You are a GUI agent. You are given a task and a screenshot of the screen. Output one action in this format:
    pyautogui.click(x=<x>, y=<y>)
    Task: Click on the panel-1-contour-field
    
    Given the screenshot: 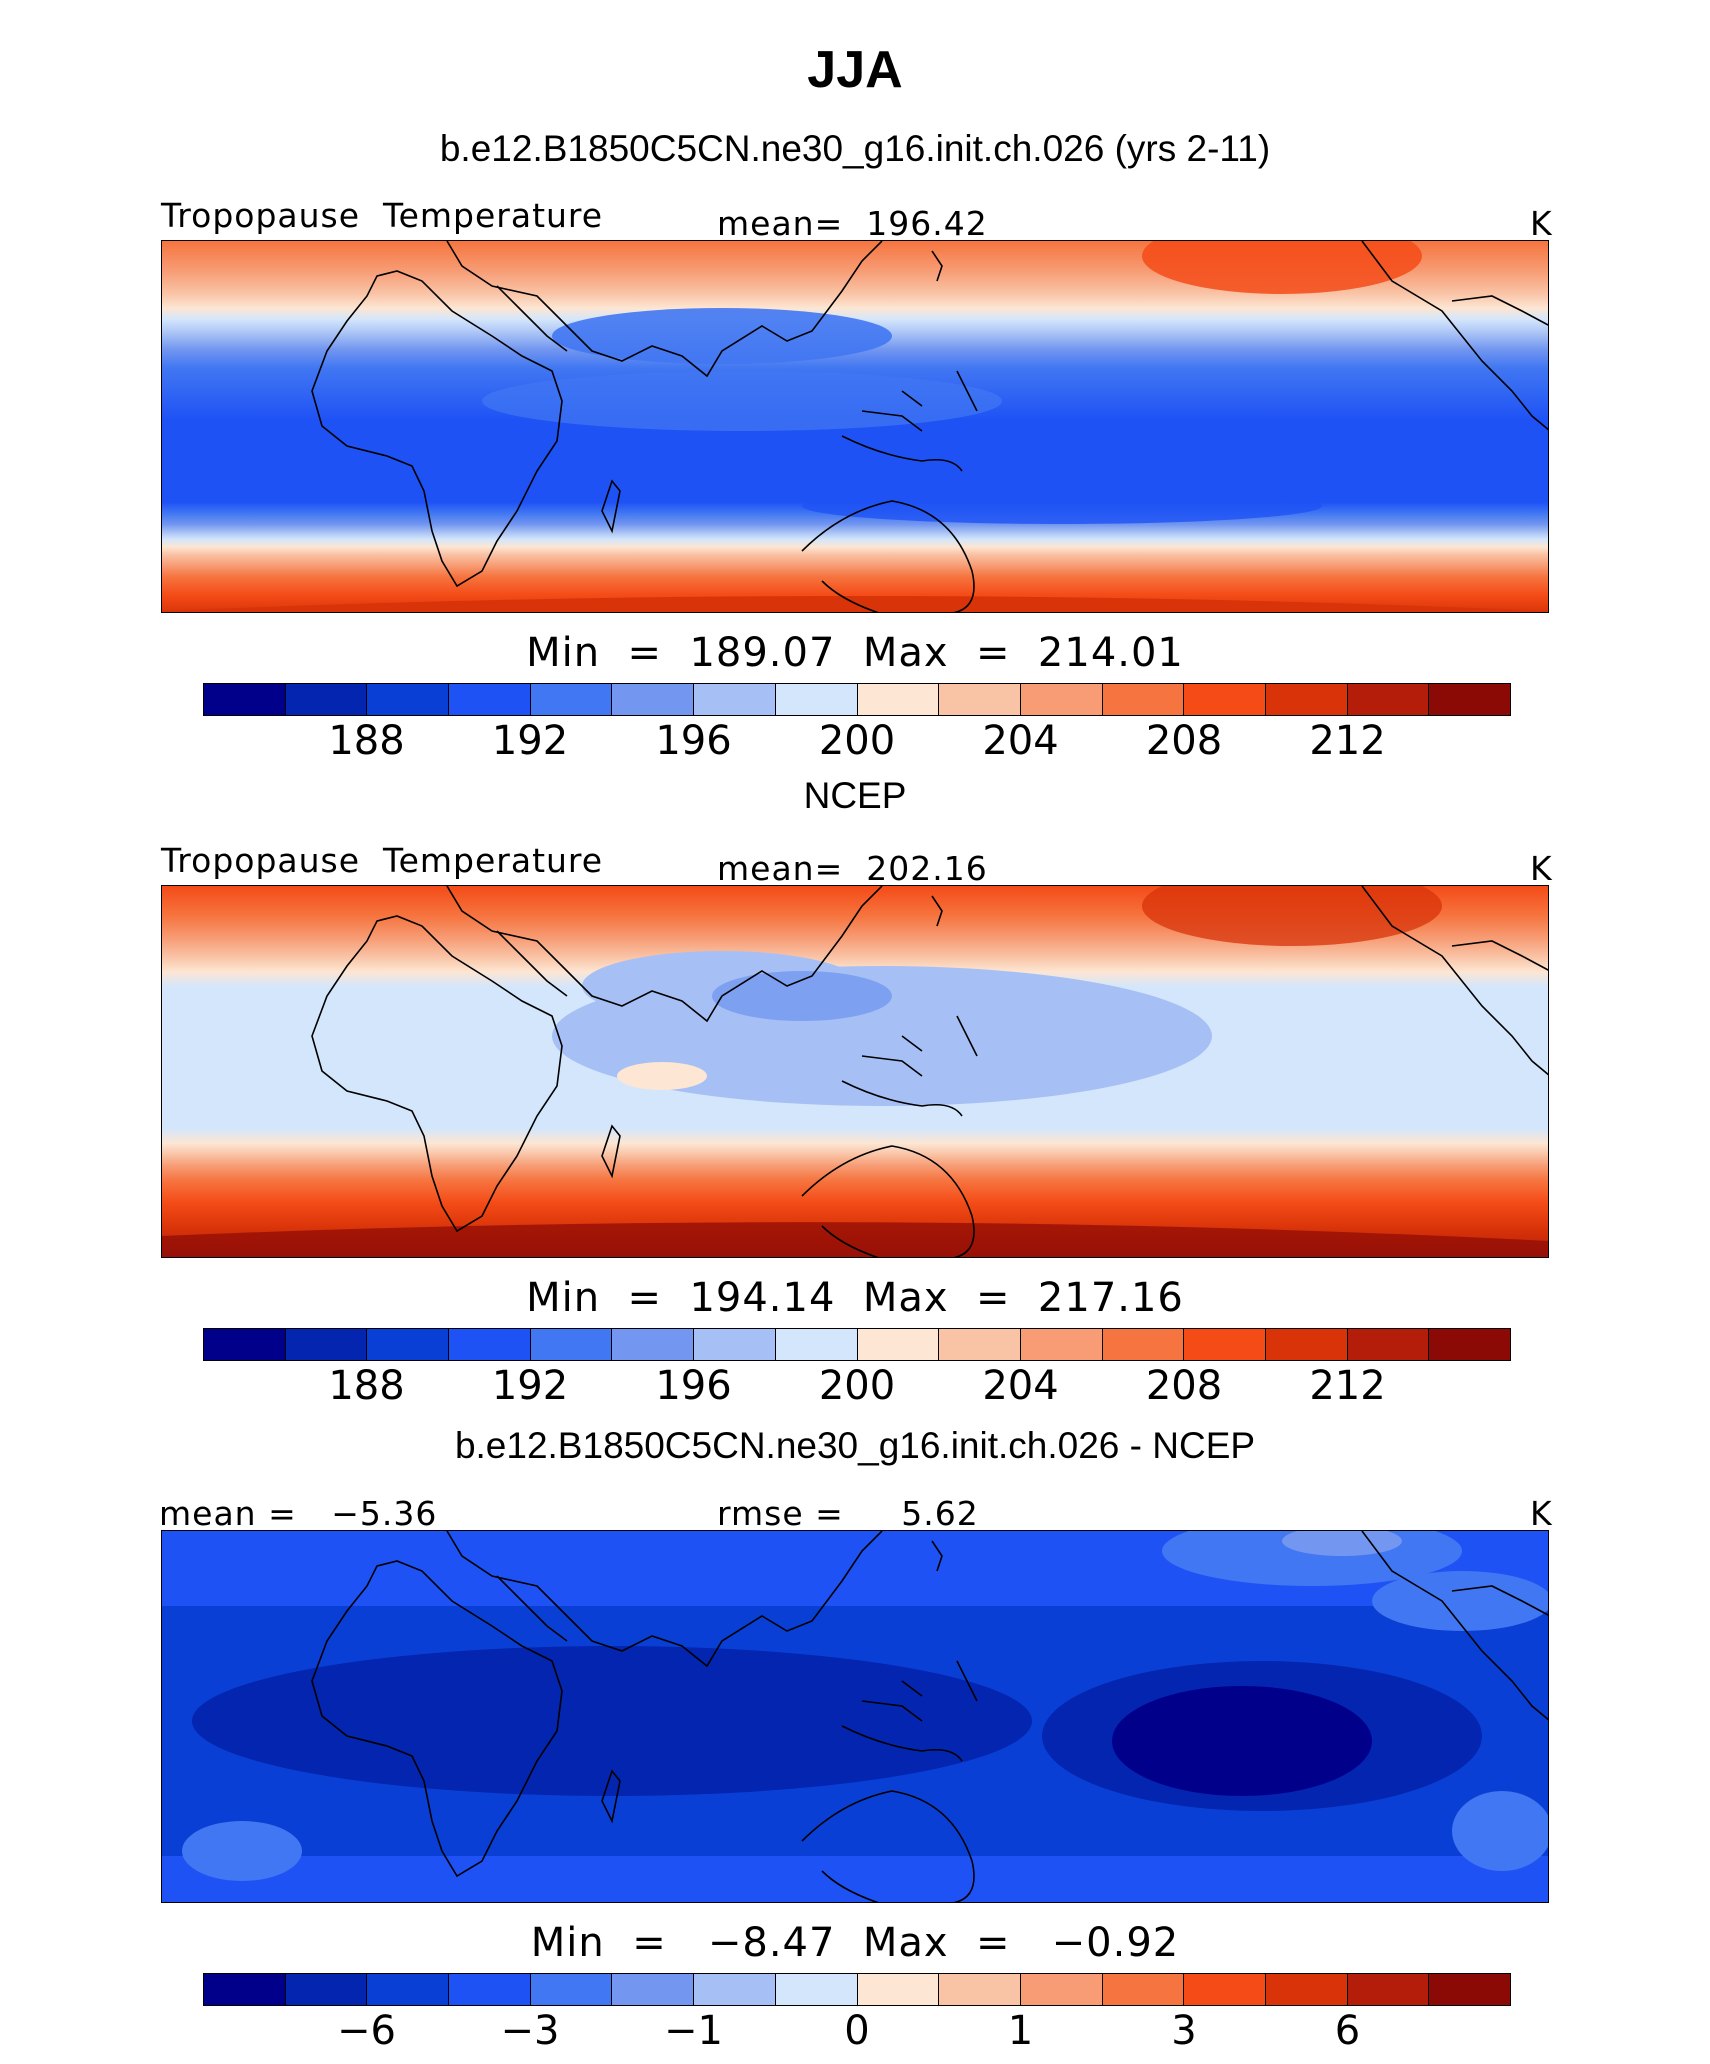 What is the action you would take?
    pyautogui.click(x=855, y=426)
    